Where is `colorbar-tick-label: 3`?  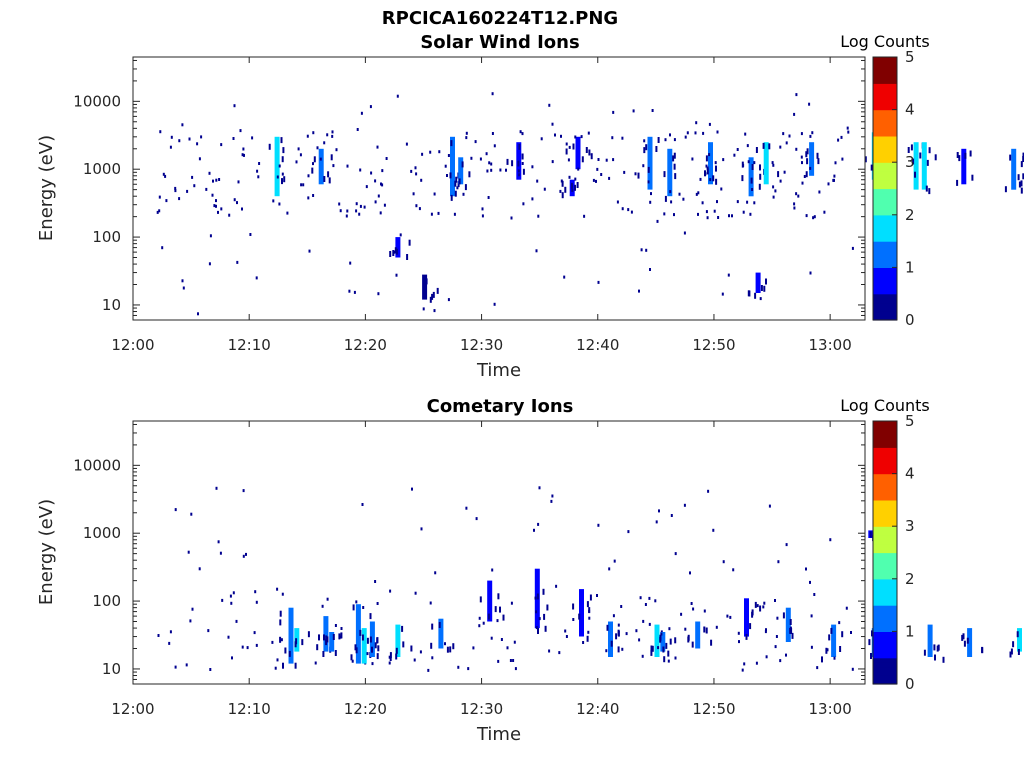 colorbar-tick-label: 3 is located at coordinates (910, 526).